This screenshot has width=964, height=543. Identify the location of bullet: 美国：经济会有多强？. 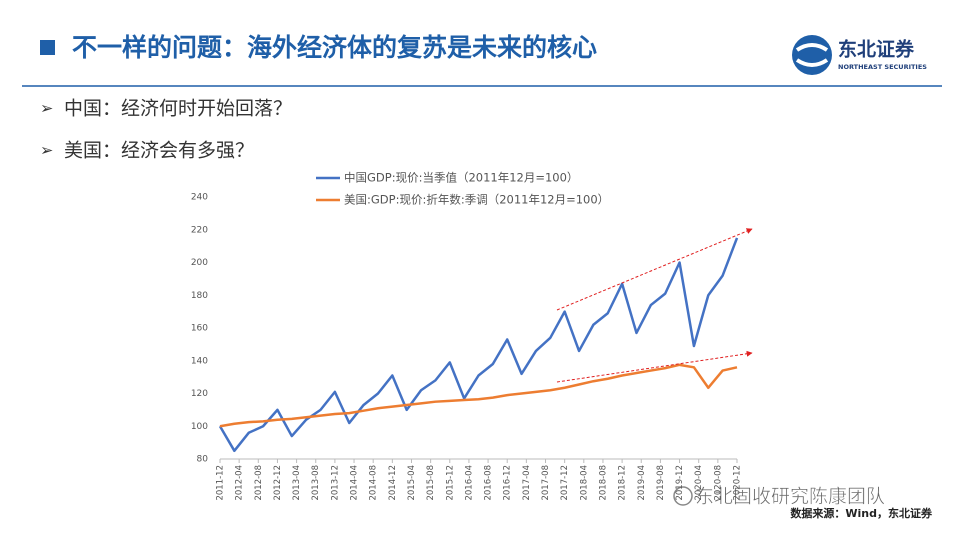
(159, 151).